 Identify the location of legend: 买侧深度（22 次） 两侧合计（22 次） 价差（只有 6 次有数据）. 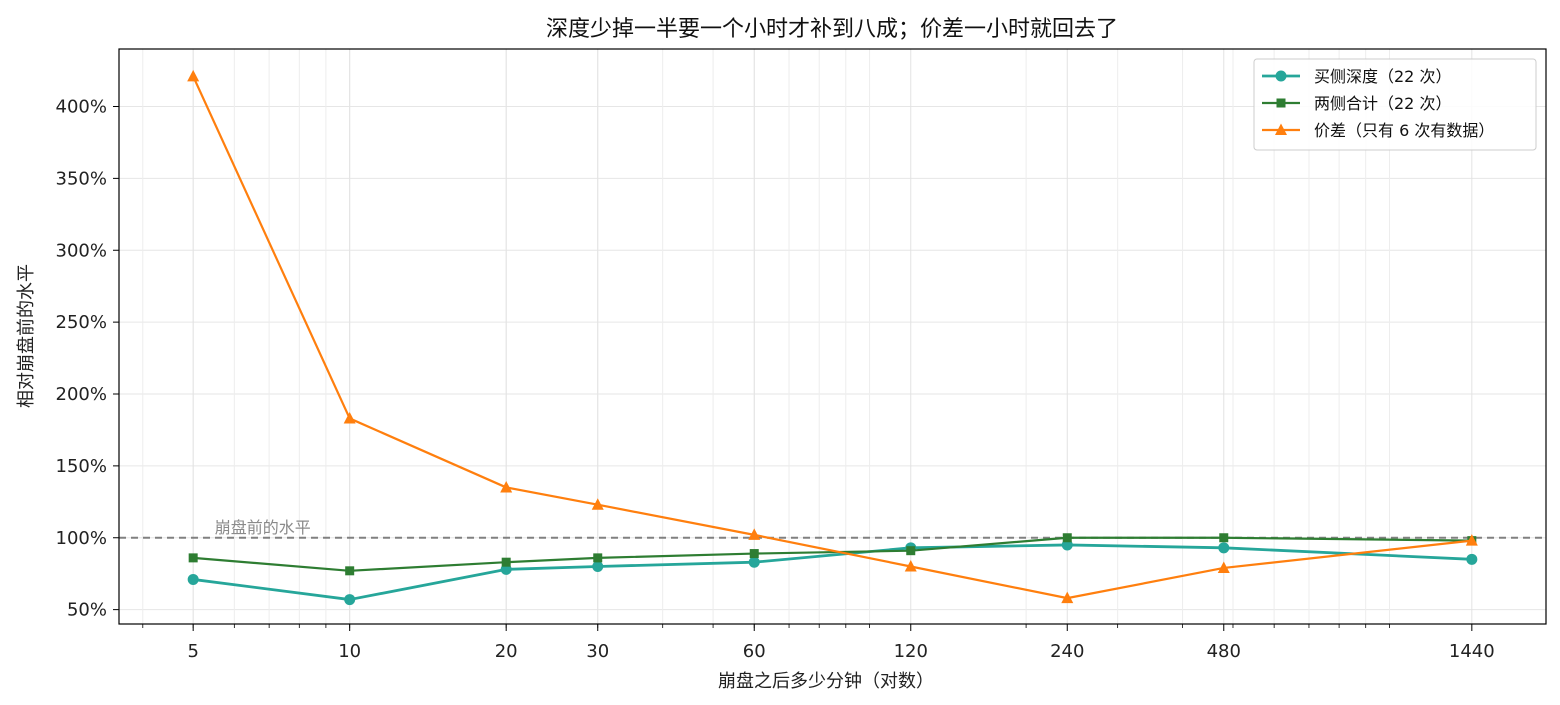
(1395, 104).